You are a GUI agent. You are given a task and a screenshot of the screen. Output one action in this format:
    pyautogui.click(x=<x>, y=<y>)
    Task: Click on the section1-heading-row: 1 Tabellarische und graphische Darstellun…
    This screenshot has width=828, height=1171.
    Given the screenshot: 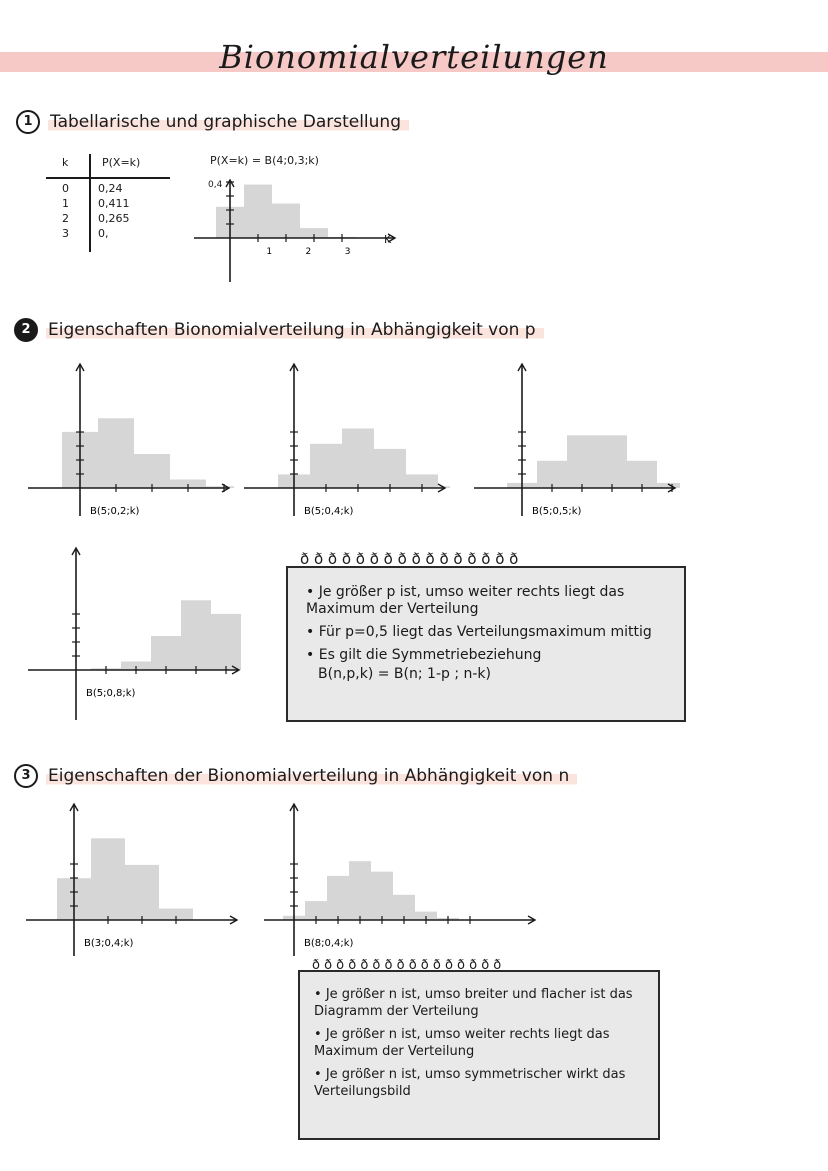 What is the action you would take?
    pyautogui.click(x=212, y=122)
    